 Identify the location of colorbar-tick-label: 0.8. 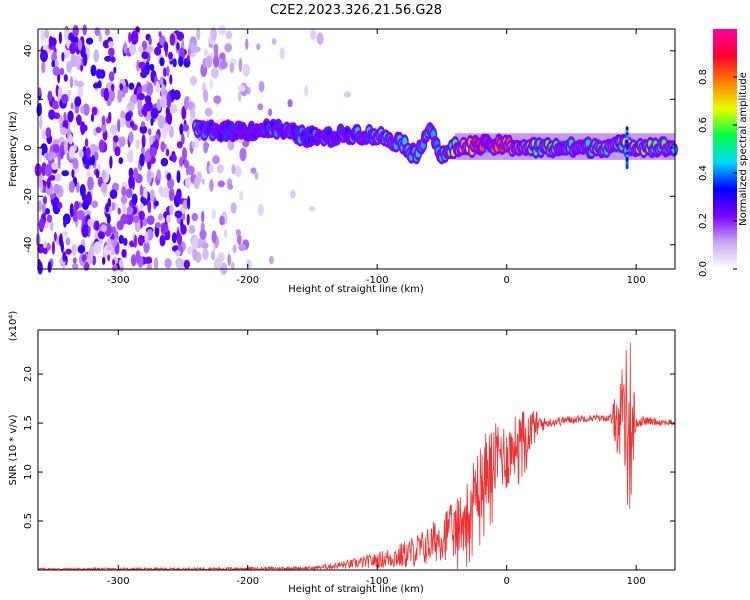
(703, 77).